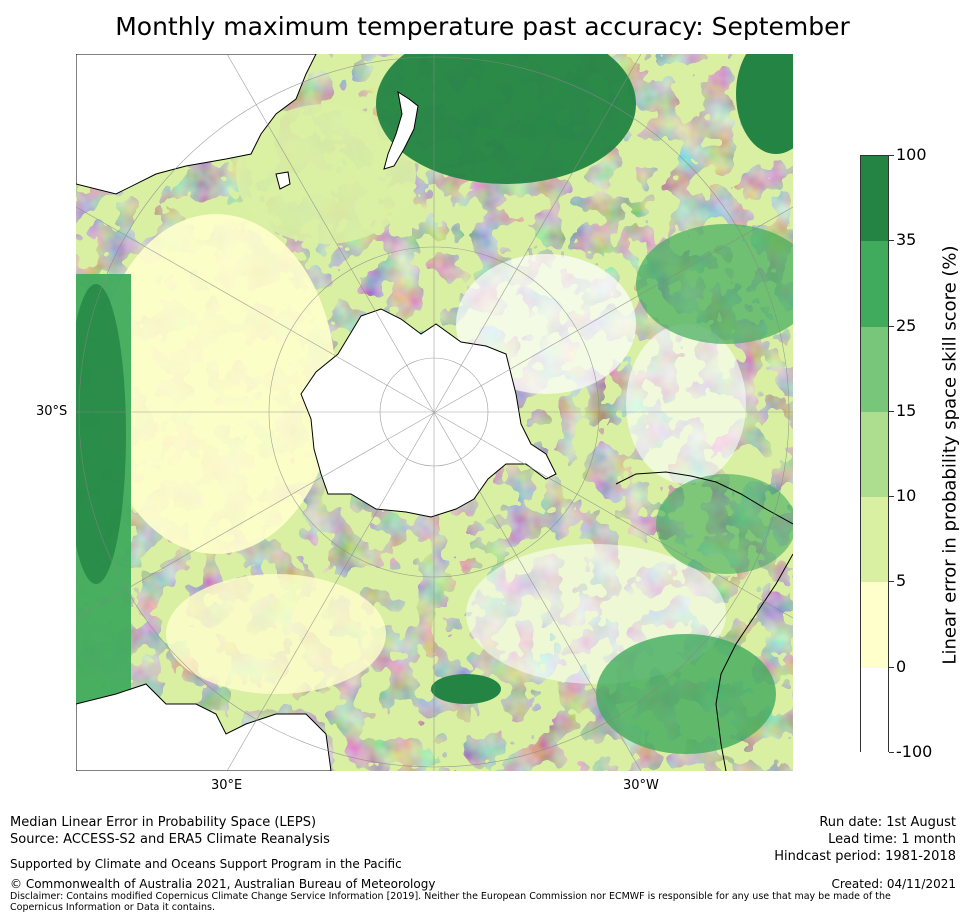 This screenshot has width=965, height=919. Describe the element at coordinates (892, 839) in the screenshot. I see `lead-time: Lead time: 1 month` at that location.